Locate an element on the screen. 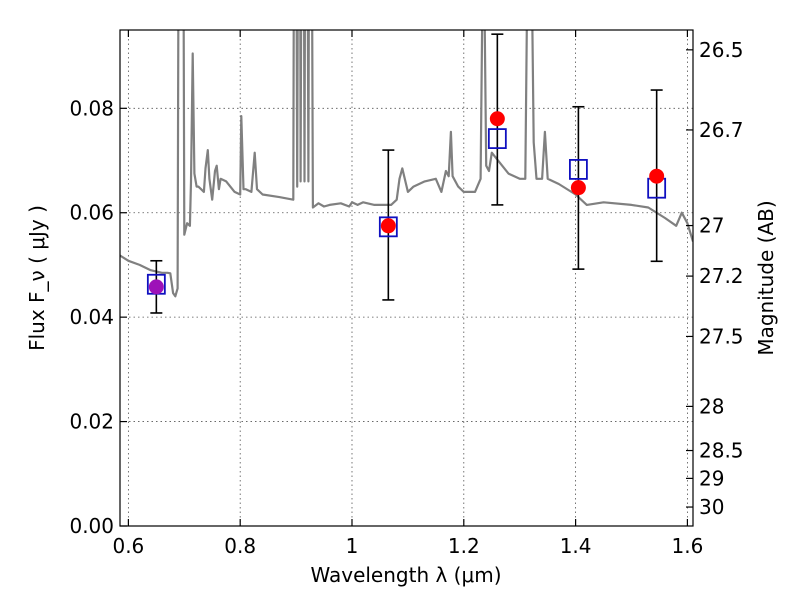 This screenshot has width=800, height=600. x-tick-label: 1.4 is located at coordinates (576, 546).